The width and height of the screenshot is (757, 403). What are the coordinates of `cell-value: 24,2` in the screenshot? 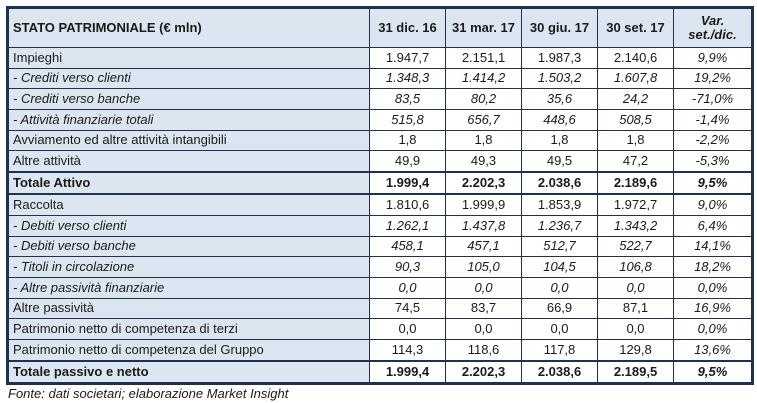 It's located at (635, 99).